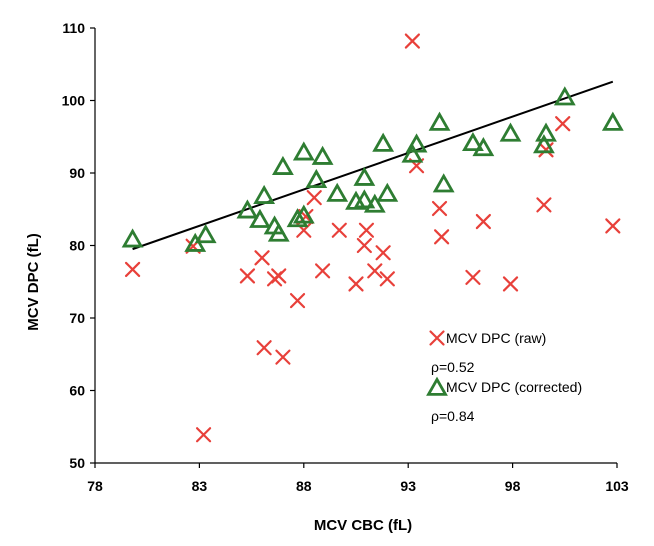 The image size is (654, 546). I want to click on x-tick-label: 98, so click(513, 486).